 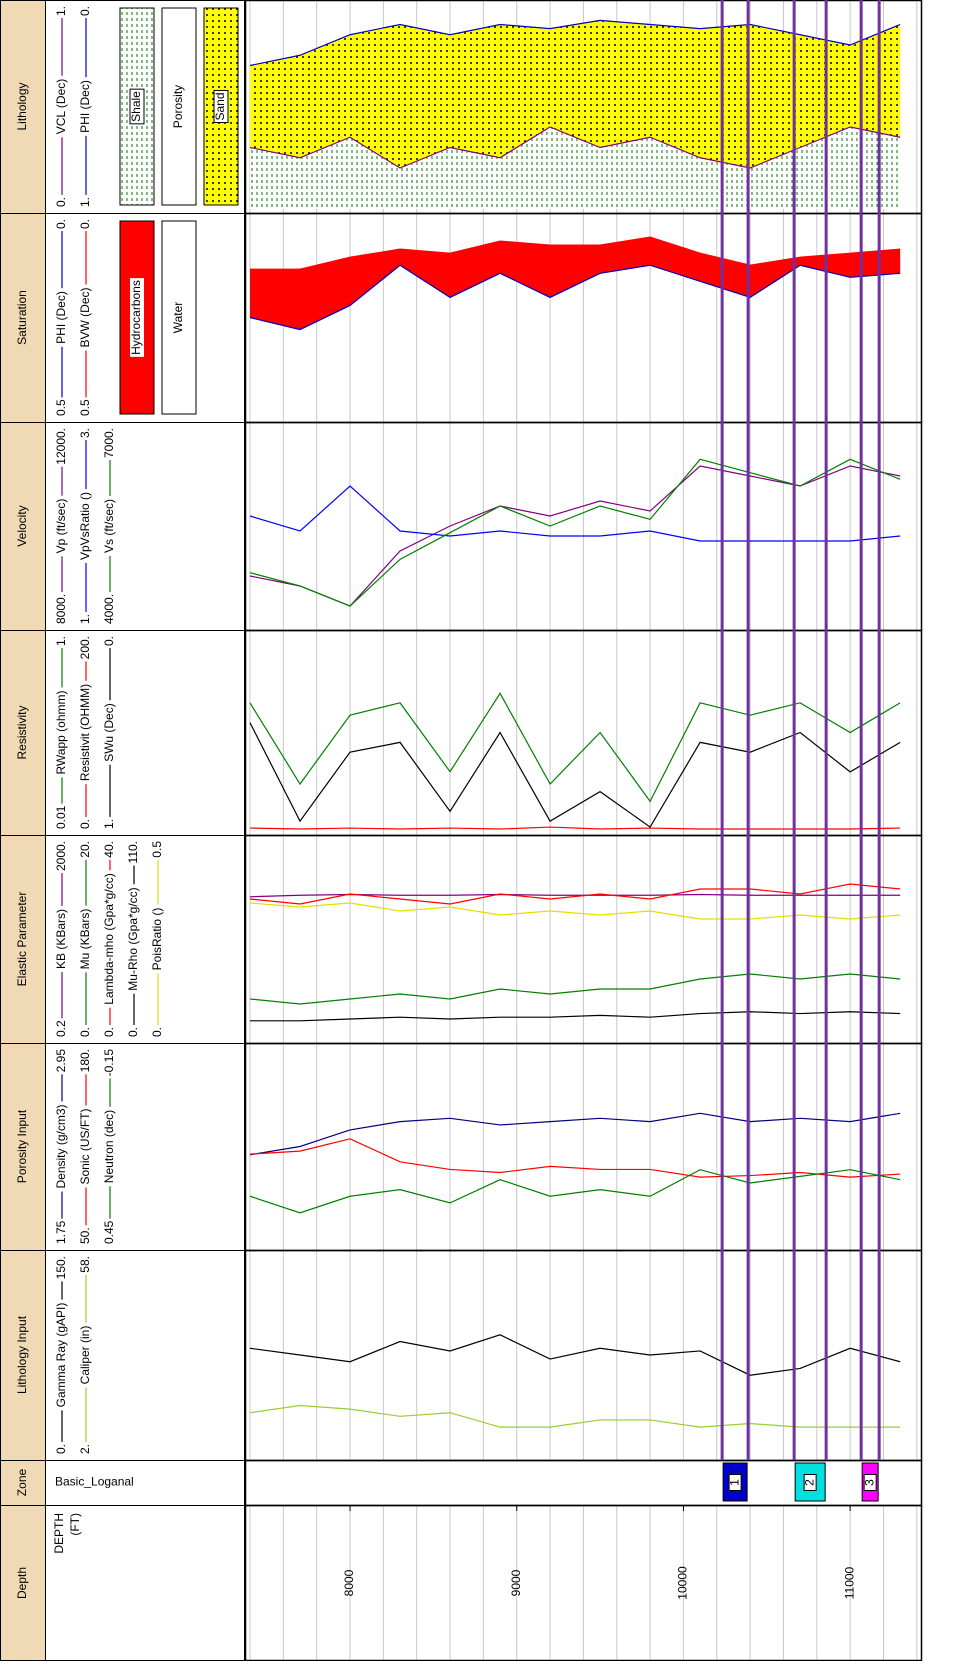 What do you see at coordinates (61, 1232) in the screenshot?
I see `scale-min: 1.75` at bounding box center [61, 1232].